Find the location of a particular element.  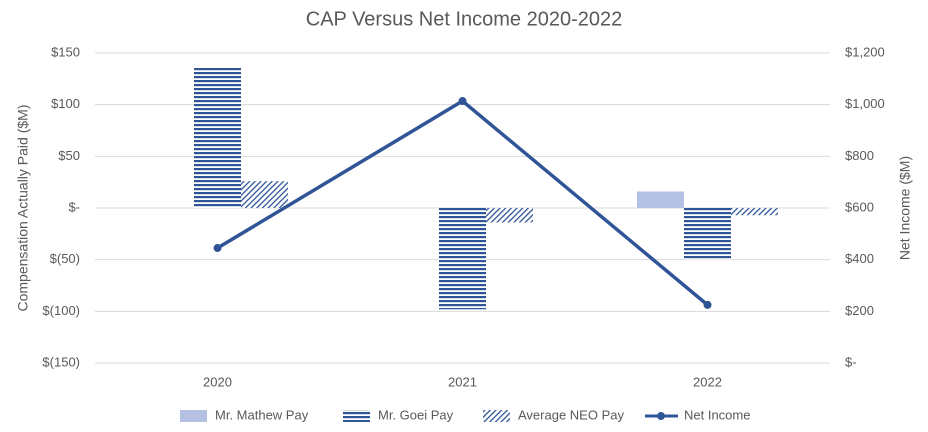

y2-tick-label: $400 is located at coordinates (859, 258).